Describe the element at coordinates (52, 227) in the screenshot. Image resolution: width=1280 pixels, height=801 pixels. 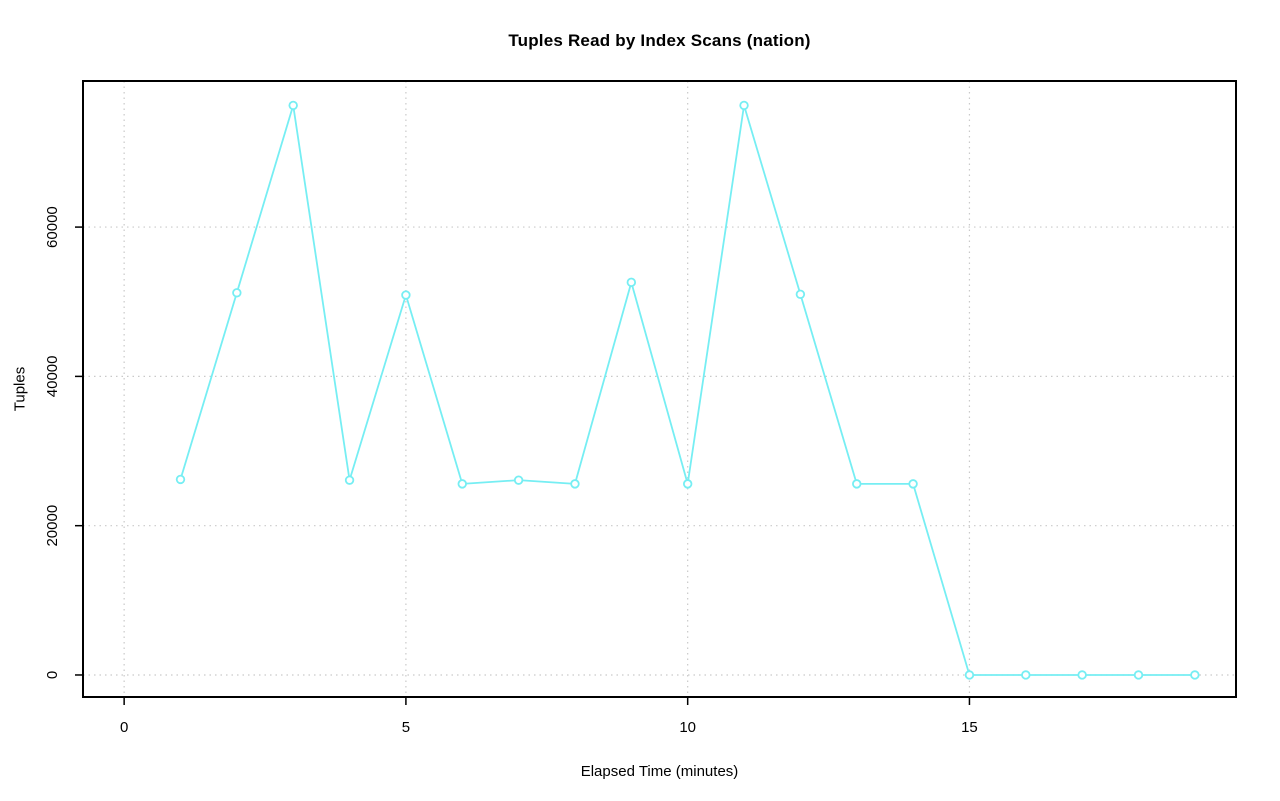
I see `y-tick-label-3: 60000` at that location.